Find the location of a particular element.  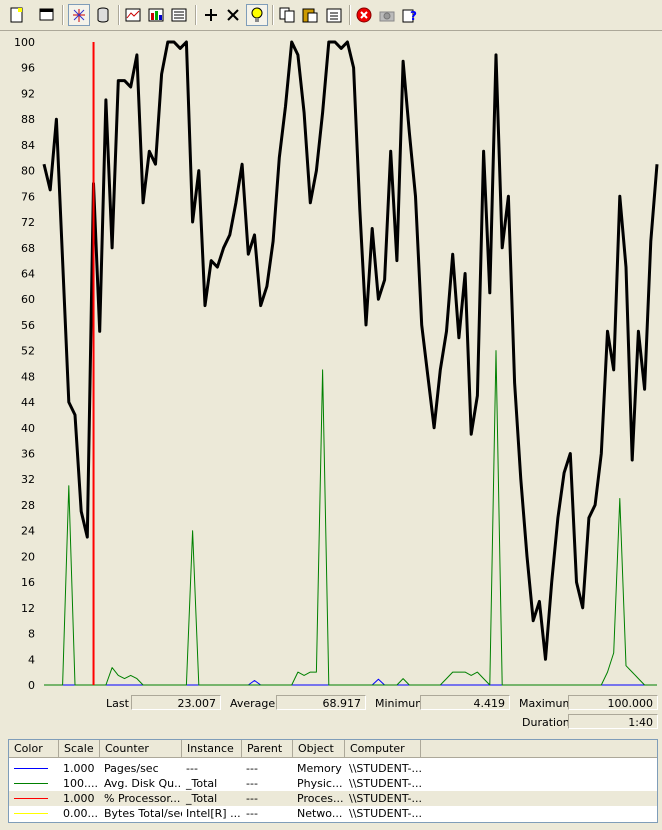

legend-counter: Bytes Total/sec is located at coordinates (143, 813).